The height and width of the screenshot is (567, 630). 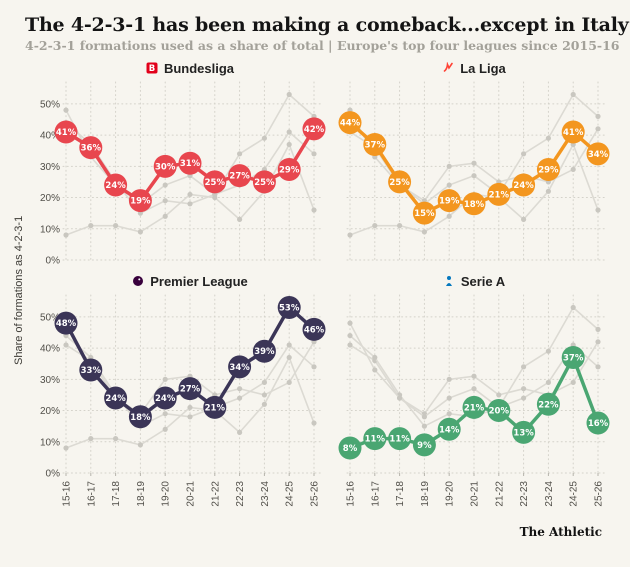 What do you see at coordinates (66, 324) in the screenshot?
I see `svg-text: 48%` at bounding box center [66, 324].